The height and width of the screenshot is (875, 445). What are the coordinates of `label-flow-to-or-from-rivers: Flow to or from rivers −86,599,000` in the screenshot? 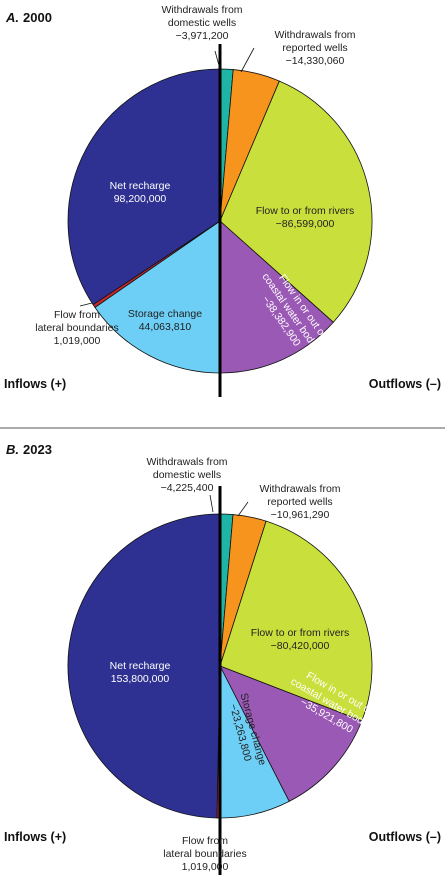 It's located at (305, 217).